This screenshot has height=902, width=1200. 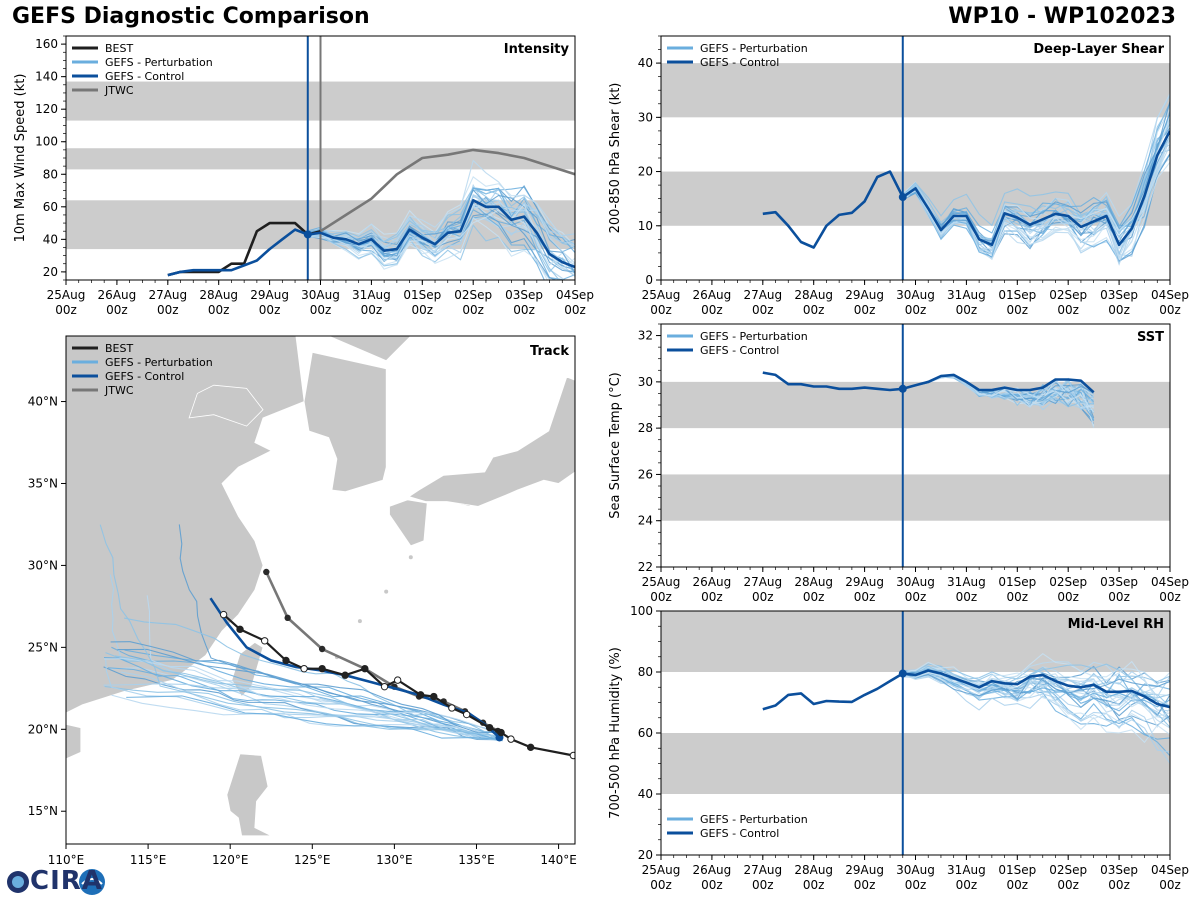 What do you see at coordinates (66, 881) in the screenshot?
I see `cira-logo-text: CIRA` at bounding box center [66, 881].